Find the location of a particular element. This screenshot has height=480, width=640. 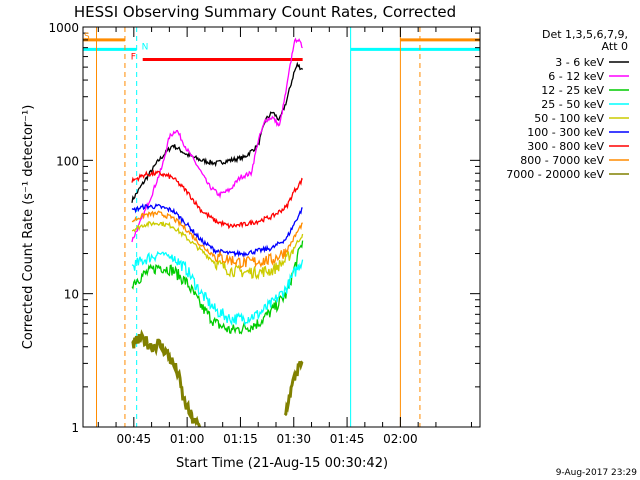

flag-bars is located at coordinates (281, 50).